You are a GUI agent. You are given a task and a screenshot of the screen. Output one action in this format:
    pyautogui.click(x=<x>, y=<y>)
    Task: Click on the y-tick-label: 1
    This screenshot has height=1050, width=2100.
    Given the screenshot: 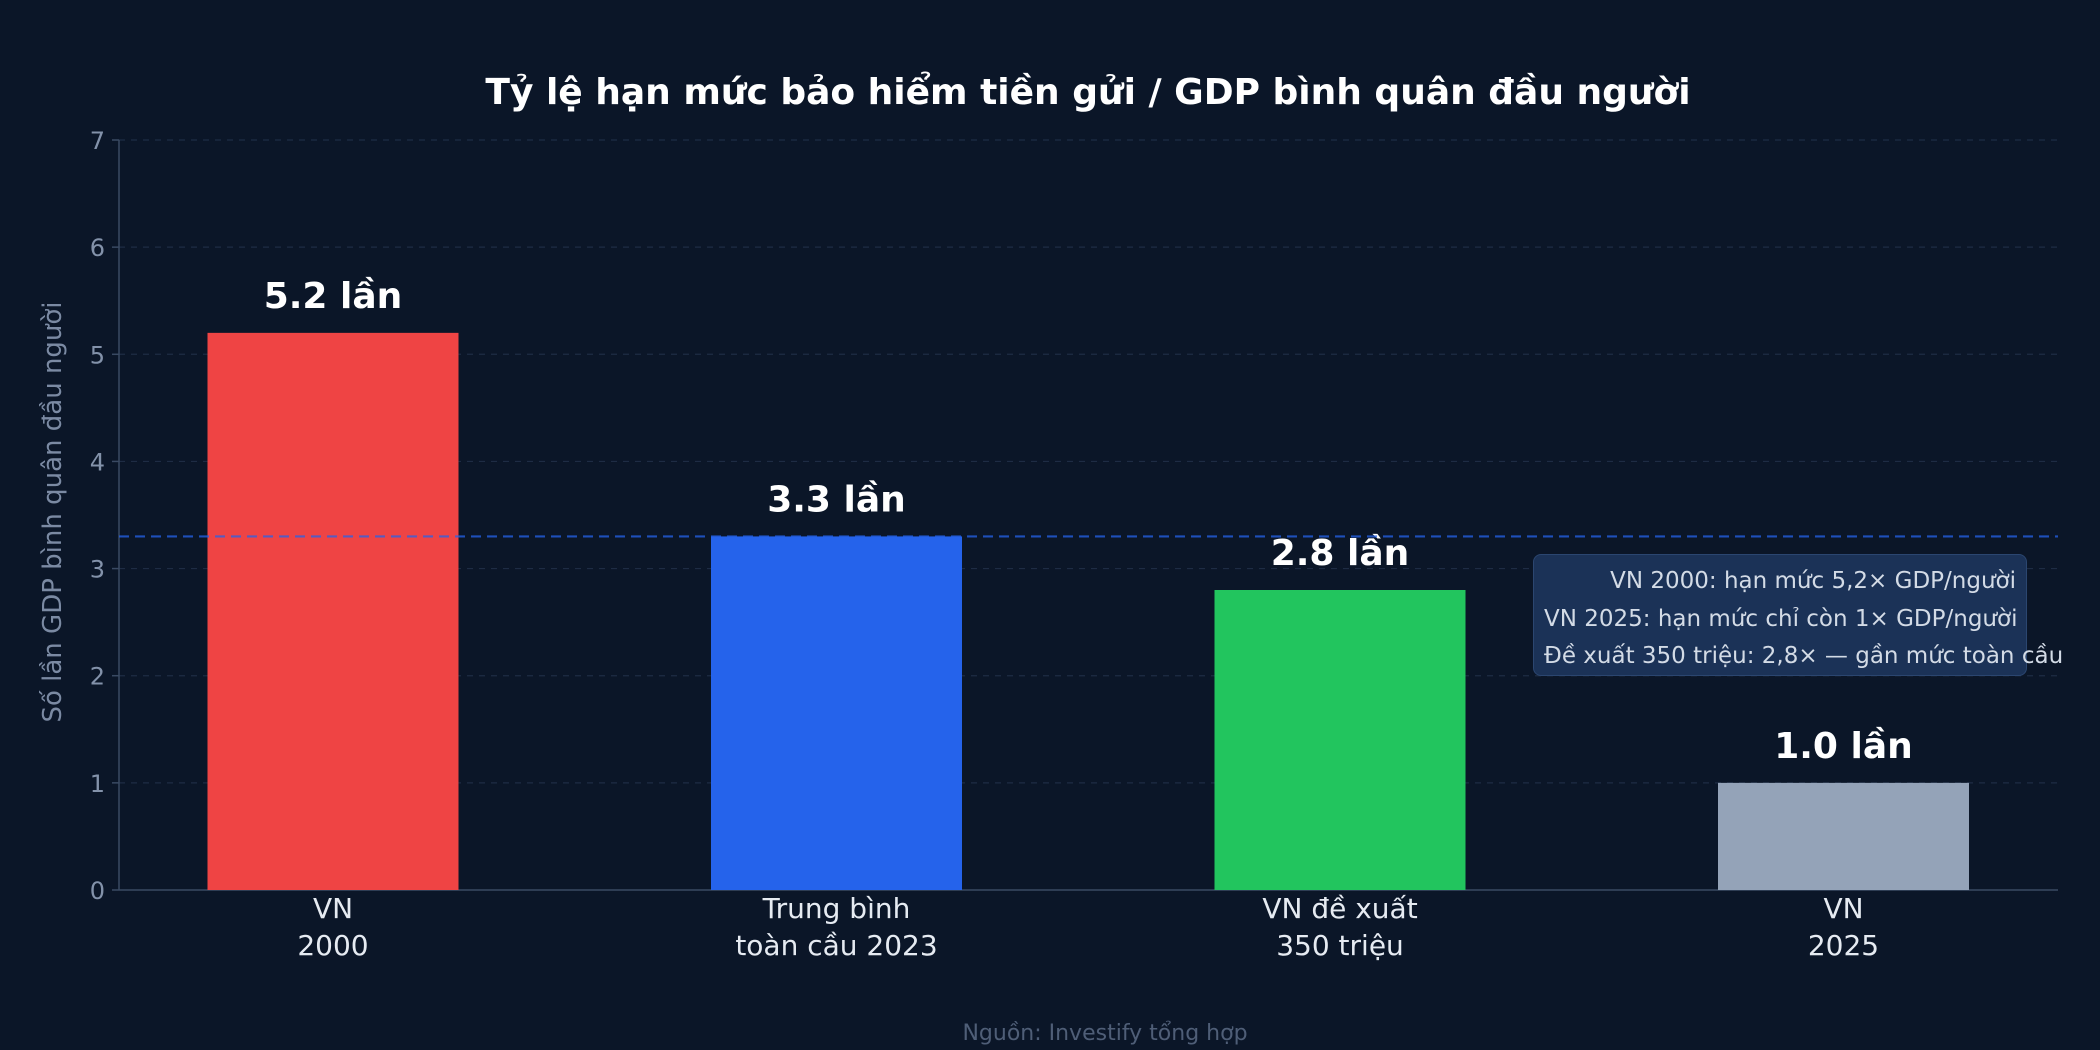 What is the action you would take?
    pyautogui.click(x=97, y=784)
    